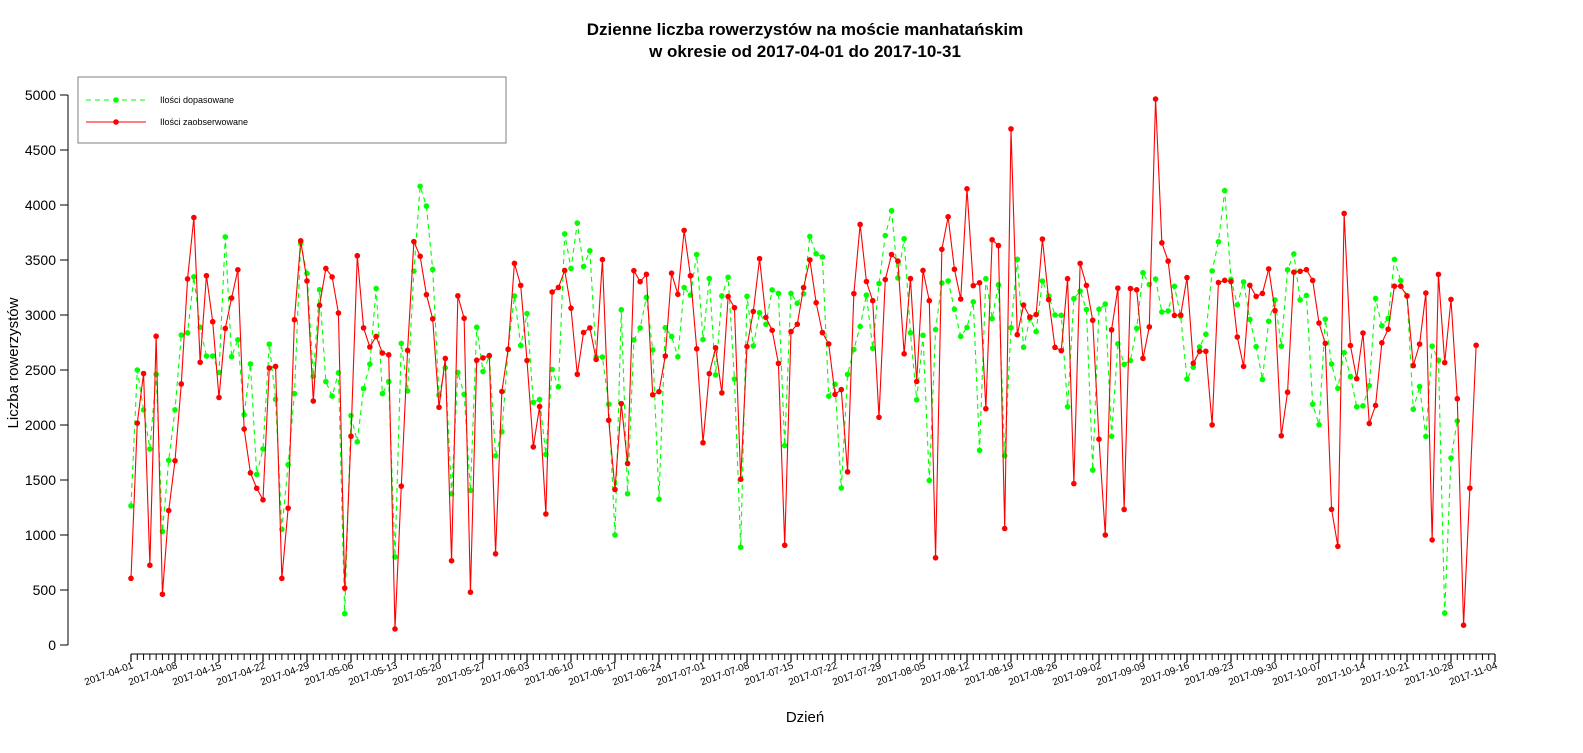  What do you see at coordinates (40, 205) in the screenshot?
I see `y-tick-label: 4000` at bounding box center [40, 205].